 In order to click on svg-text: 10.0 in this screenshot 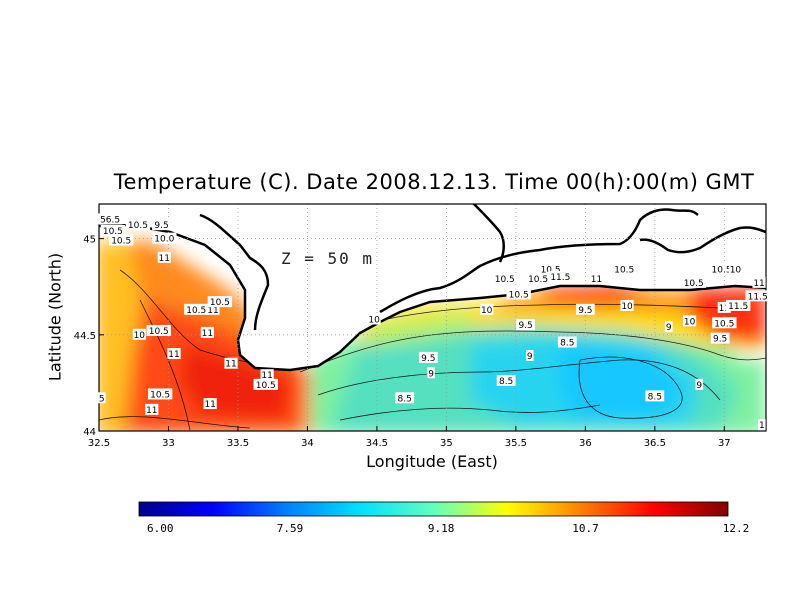, I will do `click(164, 240)`.